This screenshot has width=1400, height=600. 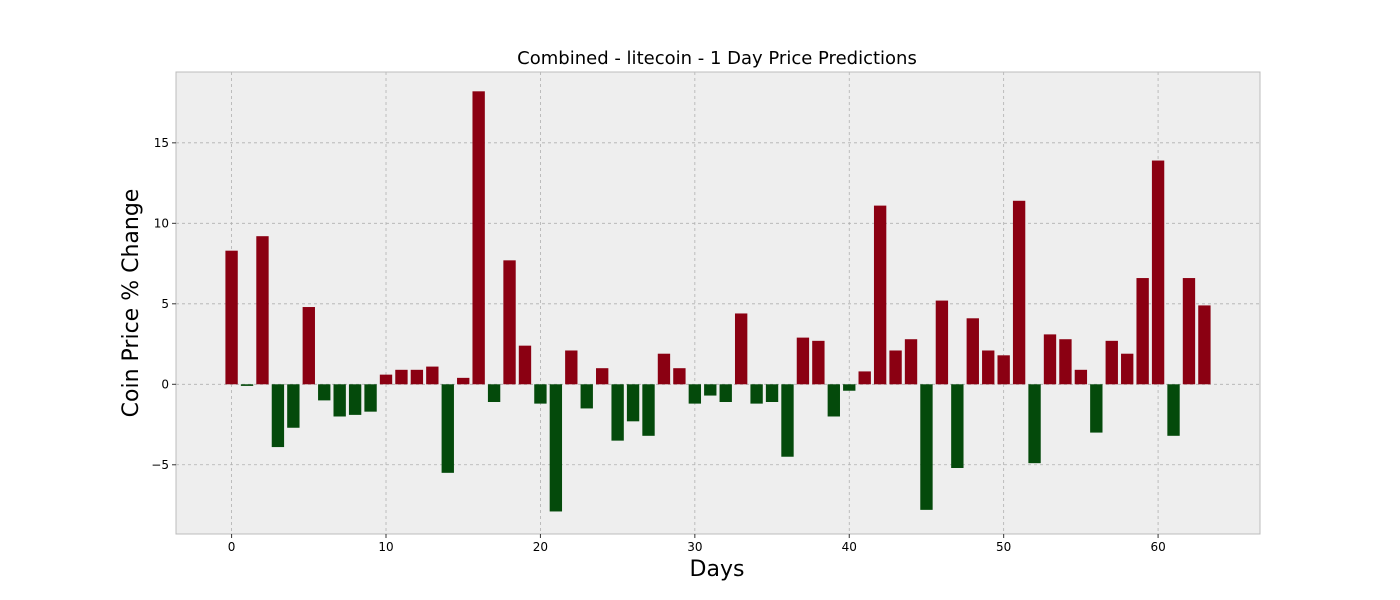 What do you see at coordinates (1157, 547) in the screenshot?
I see `x-tick-label: 60` at bounding box center [1157, 547].